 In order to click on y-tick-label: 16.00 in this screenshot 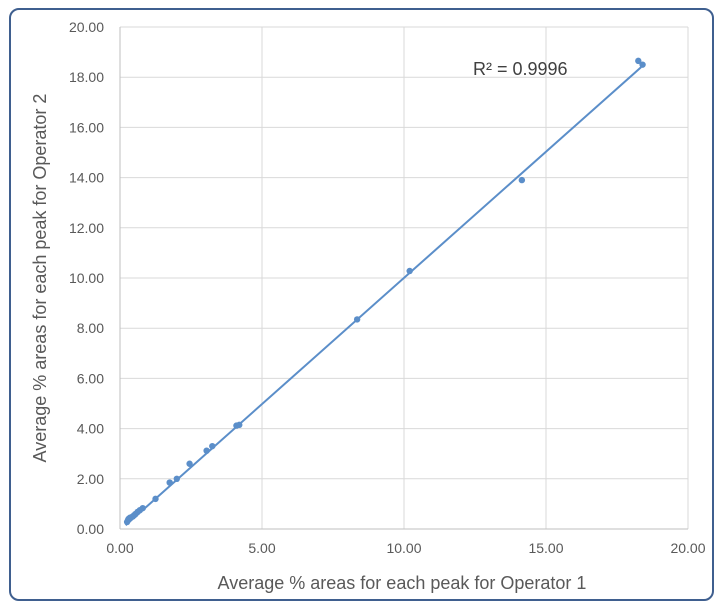, I will do `click(86, 127)`.